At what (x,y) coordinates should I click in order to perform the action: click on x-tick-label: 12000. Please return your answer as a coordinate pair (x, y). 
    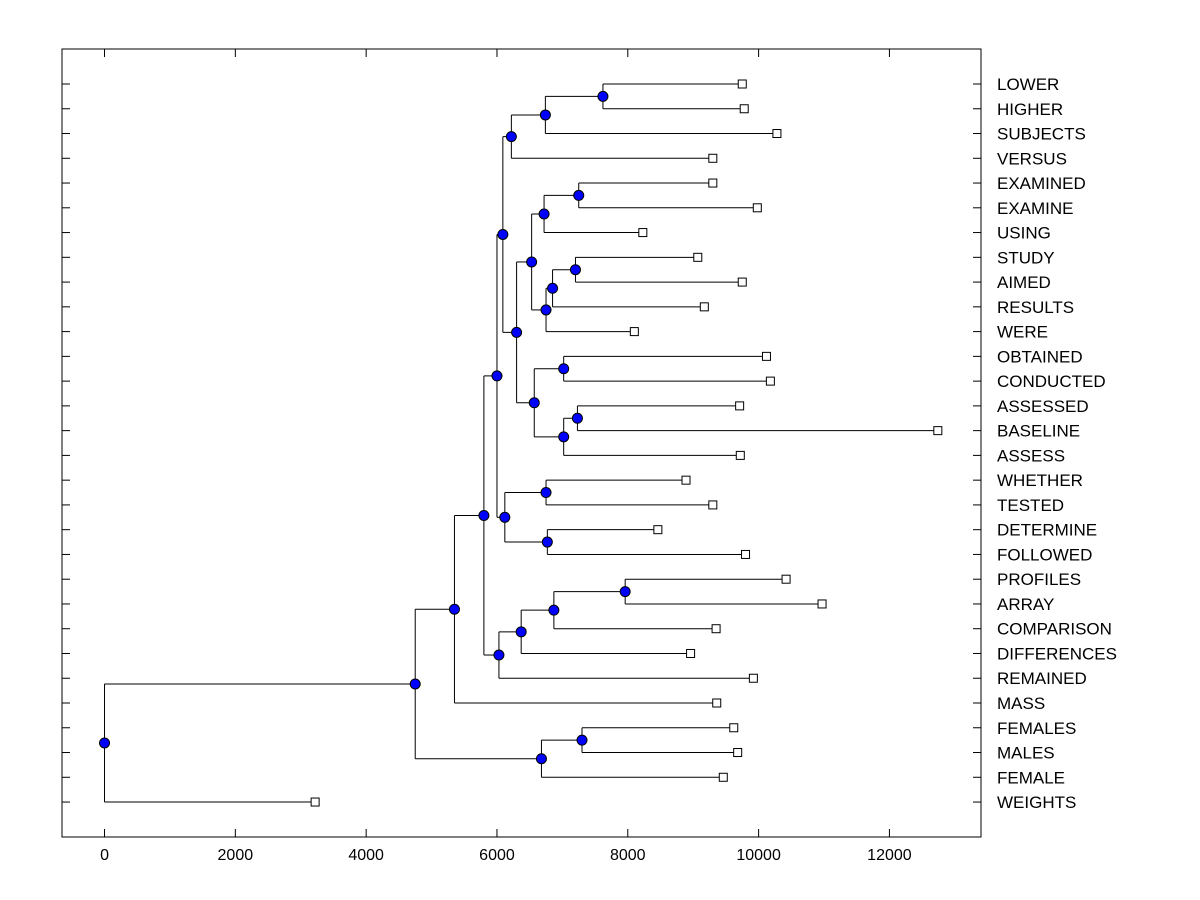
    Looking at the image, I should click on (889, 855).